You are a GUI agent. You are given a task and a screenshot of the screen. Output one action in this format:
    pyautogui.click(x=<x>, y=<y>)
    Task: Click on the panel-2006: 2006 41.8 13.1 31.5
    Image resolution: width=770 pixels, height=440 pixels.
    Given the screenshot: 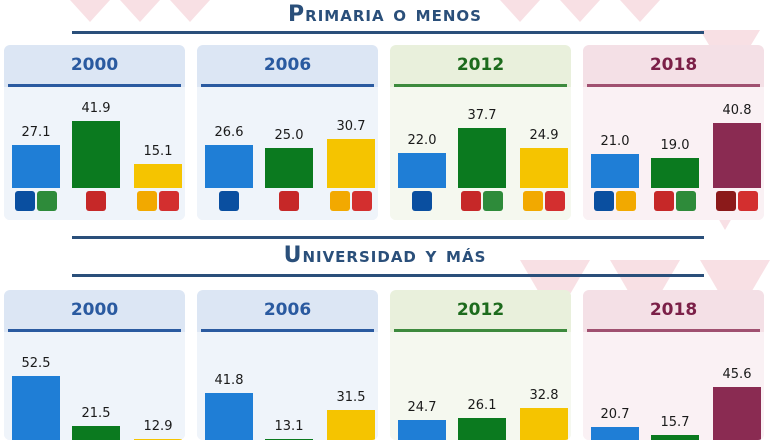 What is the action you would take?
    pyautogui.click(x=287, y=365)
    